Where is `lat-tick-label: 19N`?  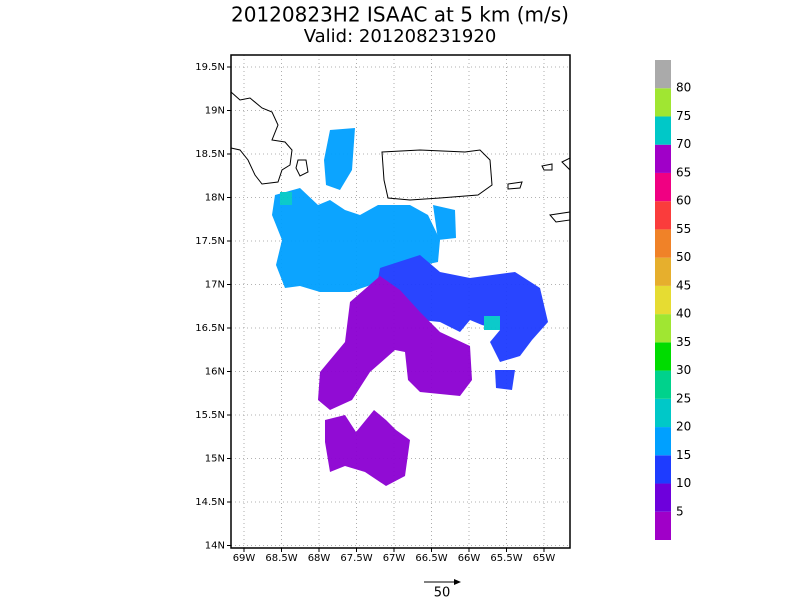 lat-tick-label: 19N is located at coordinates (215, 111).